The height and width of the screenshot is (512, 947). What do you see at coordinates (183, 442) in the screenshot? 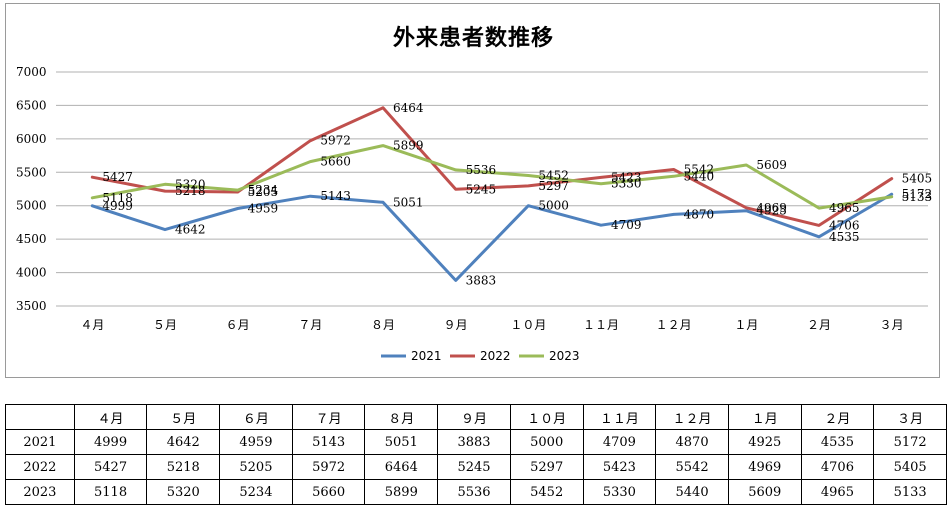
I see `table-cell: 4642` at bounding box center [183, 442].